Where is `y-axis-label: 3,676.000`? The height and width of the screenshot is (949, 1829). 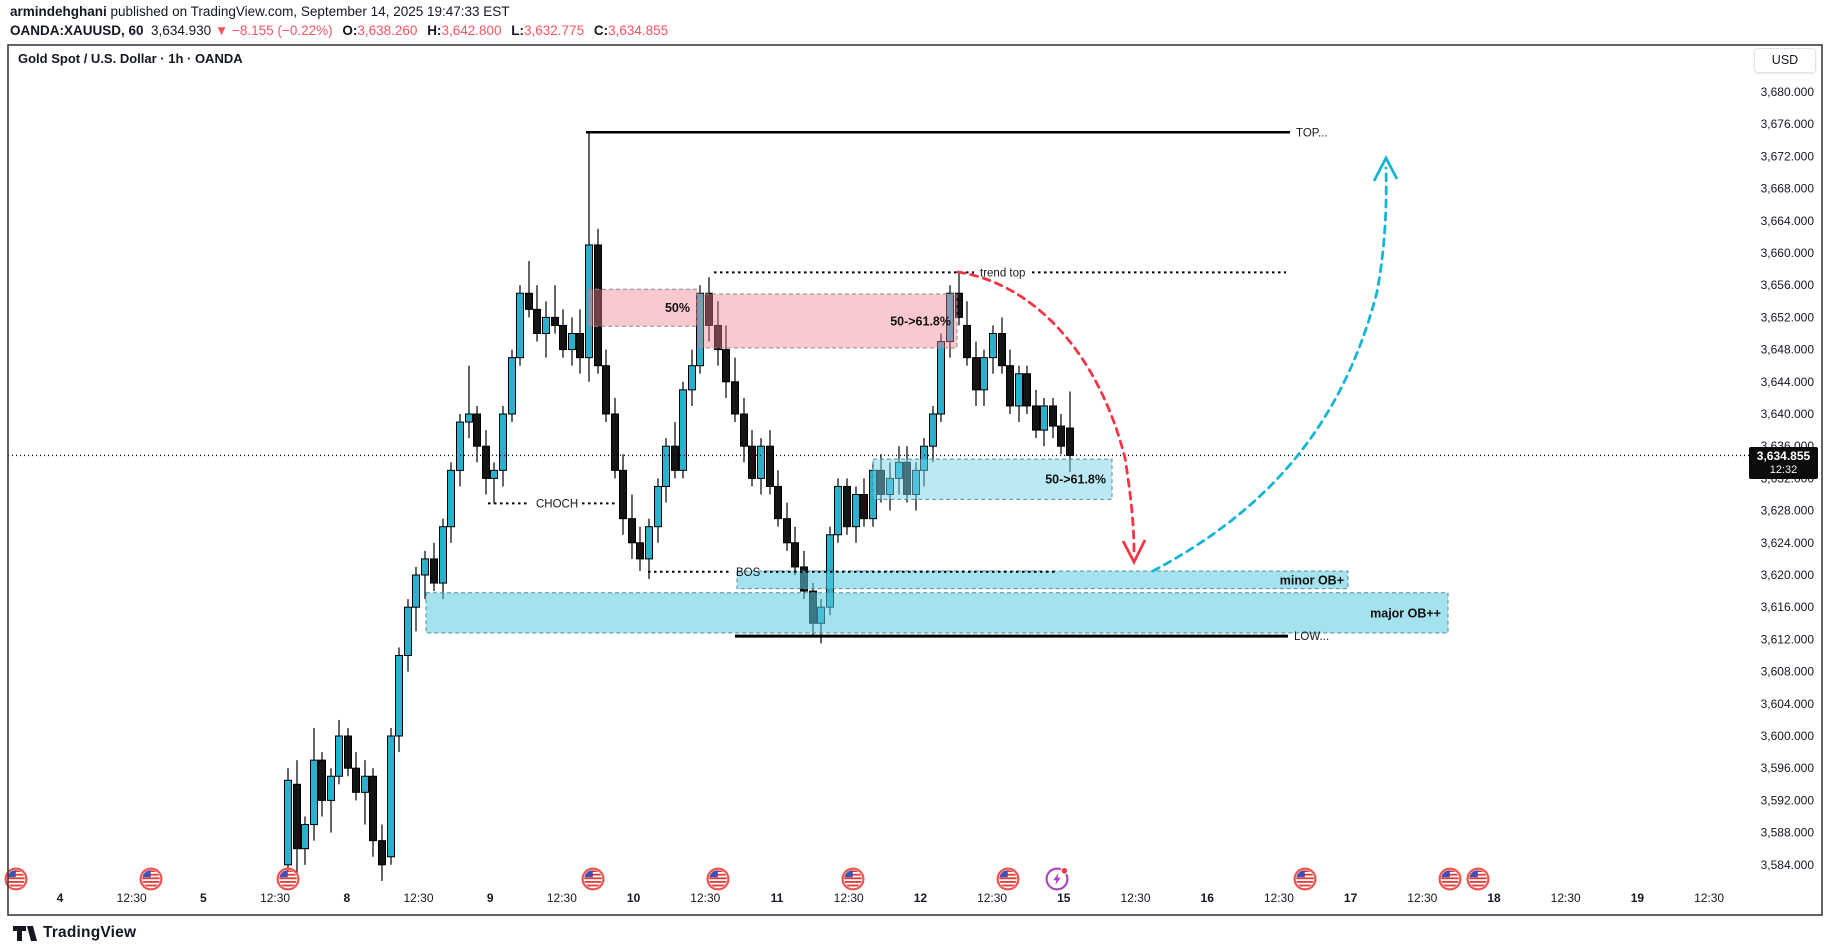
y-axis-label: 3,676.000 is located at coordinates (1788, 124).